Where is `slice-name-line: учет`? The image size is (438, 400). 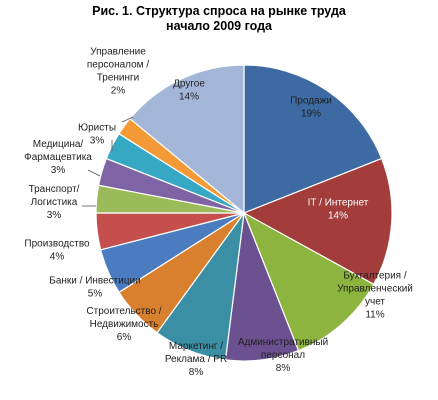
slice-name-line: учет is located at coordinates (375, 302).